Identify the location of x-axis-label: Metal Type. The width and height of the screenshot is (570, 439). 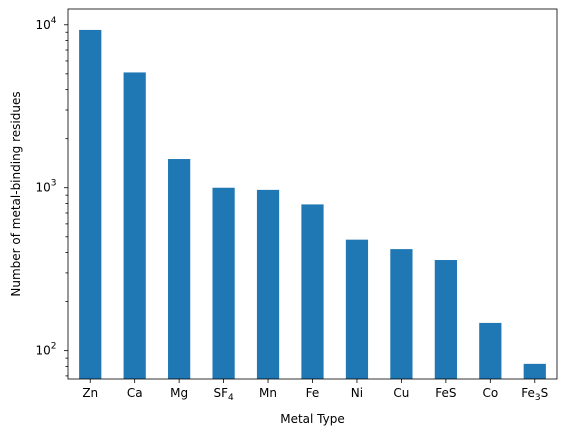
(312, 419).